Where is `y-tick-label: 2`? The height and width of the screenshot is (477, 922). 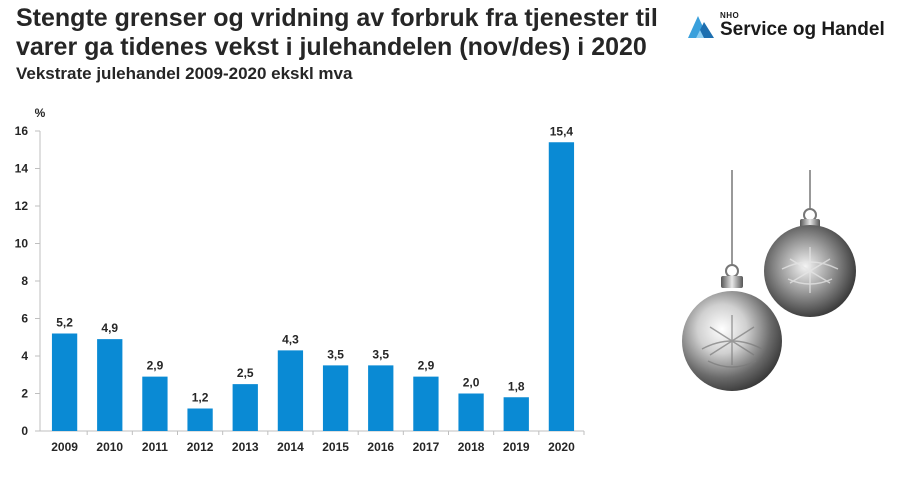
y-tick-label: 2 is located at coordinates (24, 394).